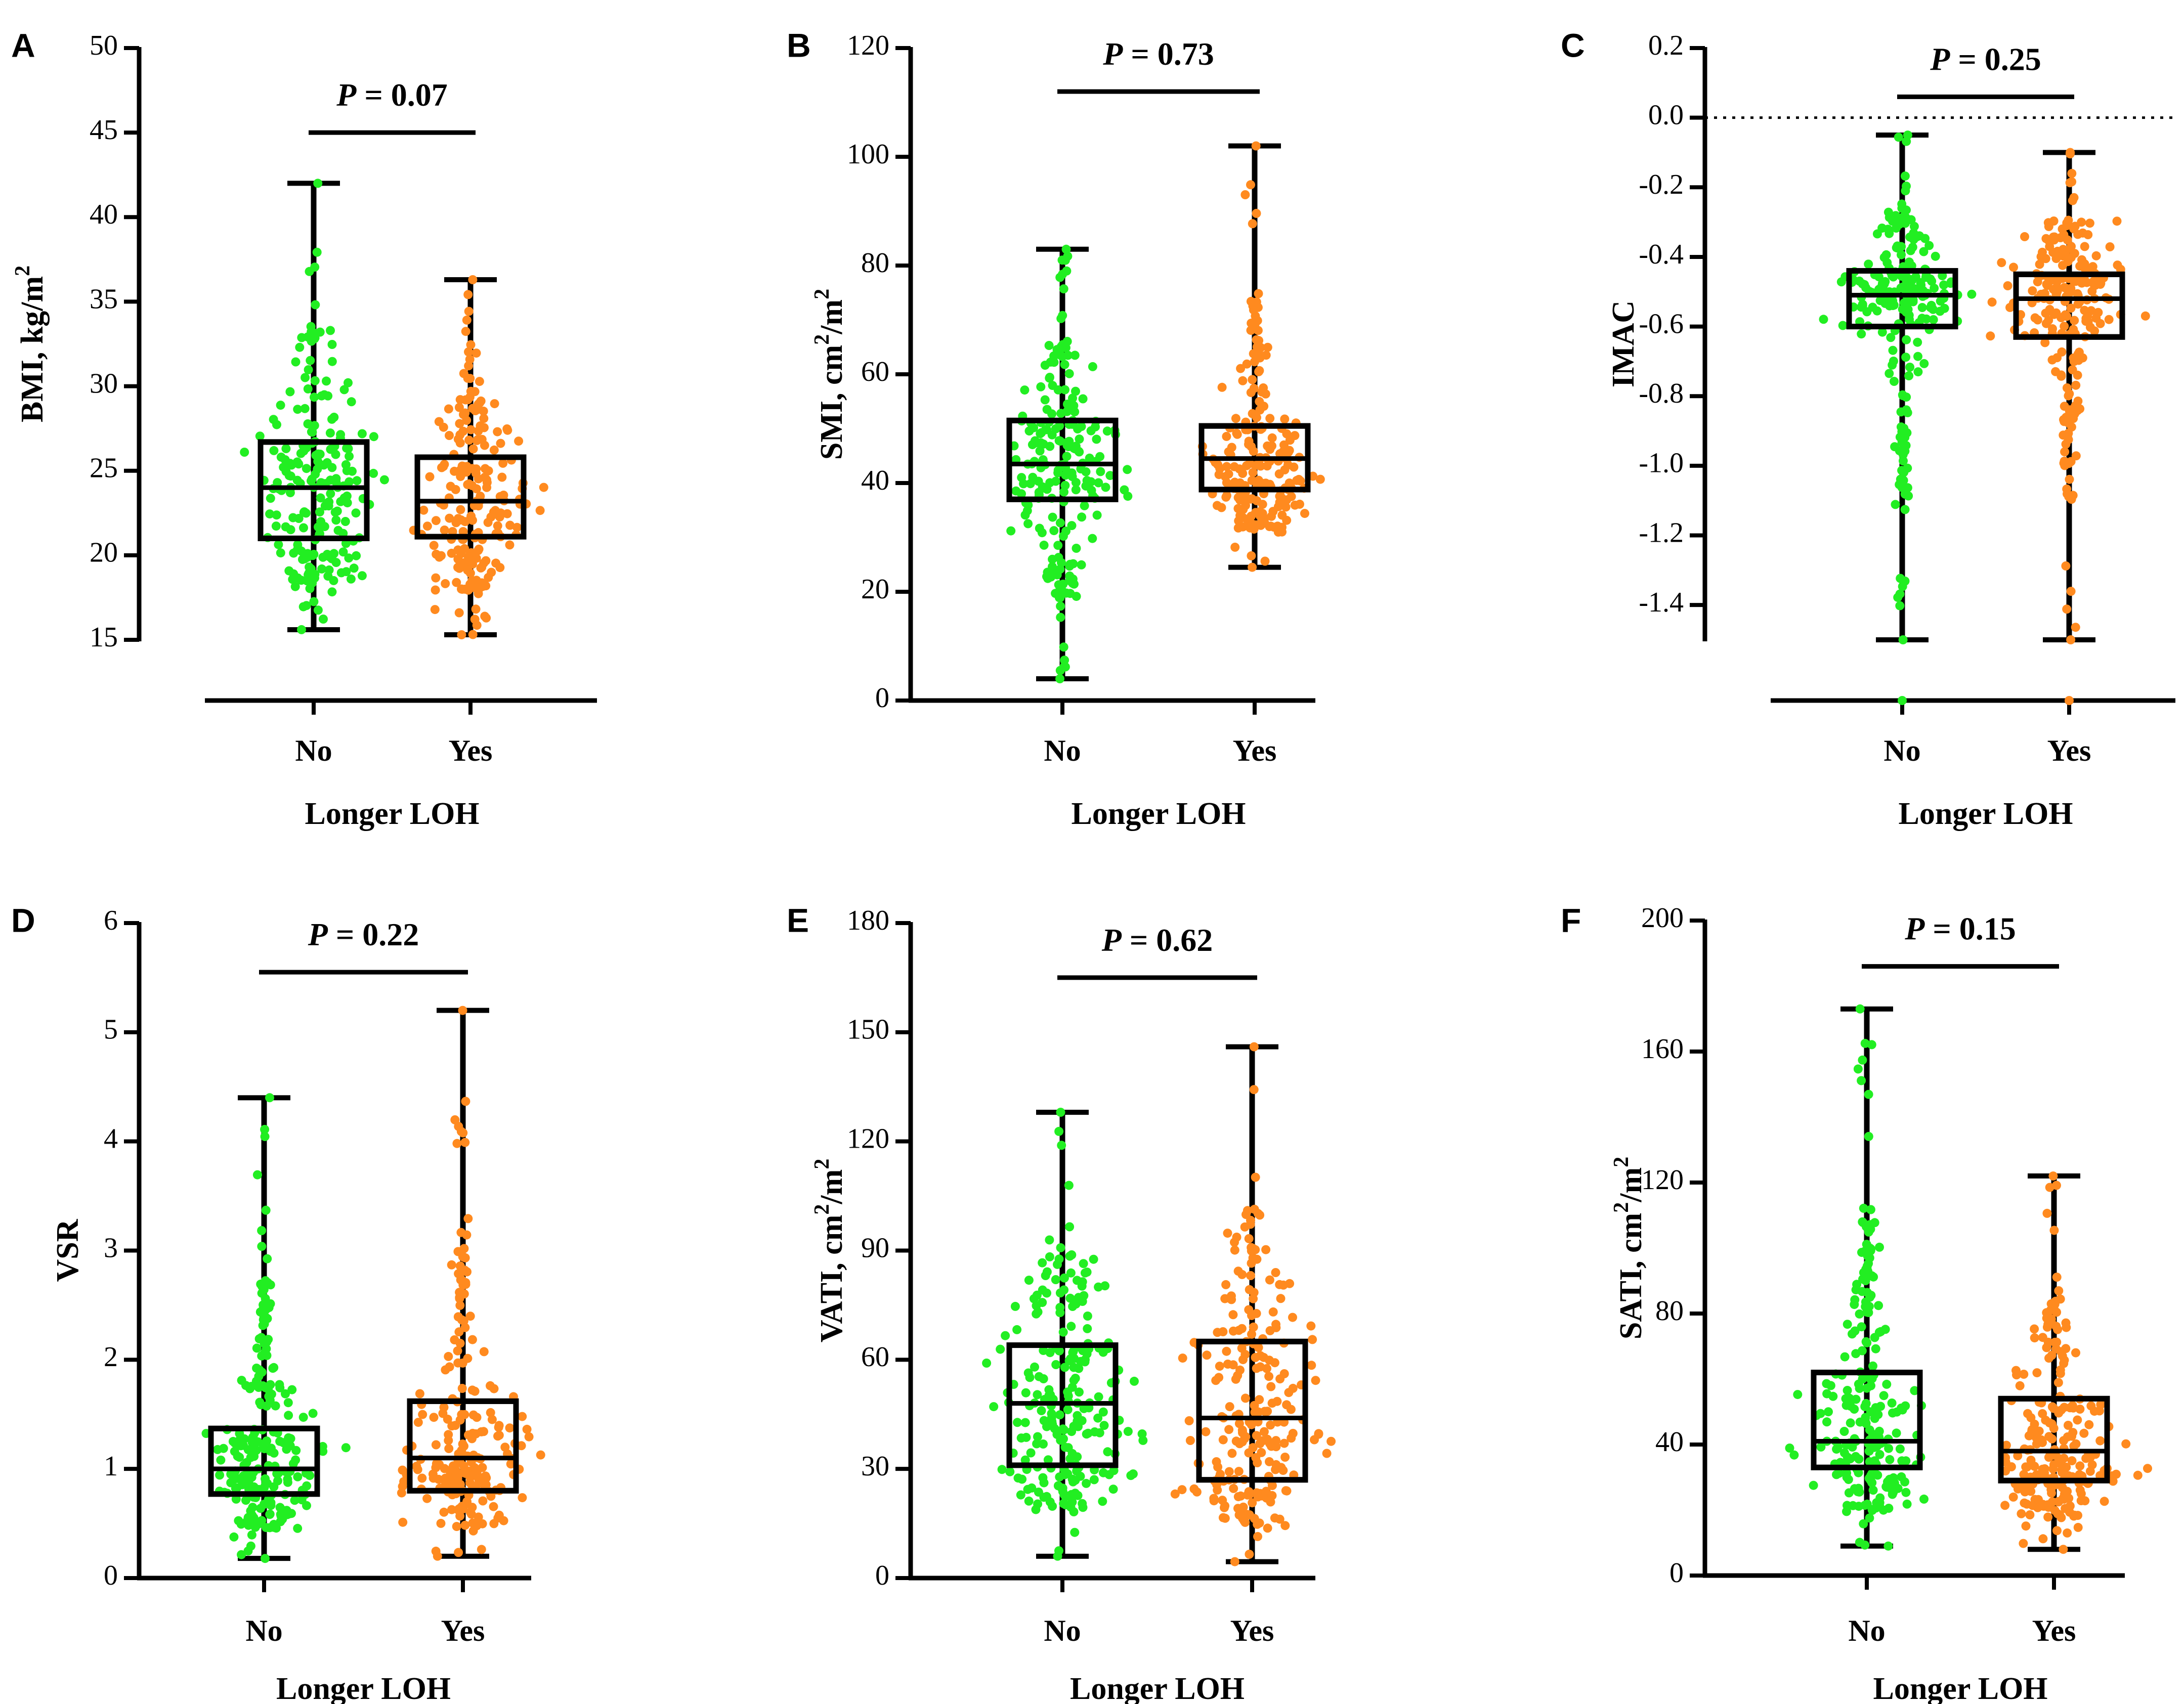 The image size is (2184, 1704). What do you see at coordinates (1571, 920) in the screenshot?
I see `panel-letter: F` at bounding box center [1571, 920].